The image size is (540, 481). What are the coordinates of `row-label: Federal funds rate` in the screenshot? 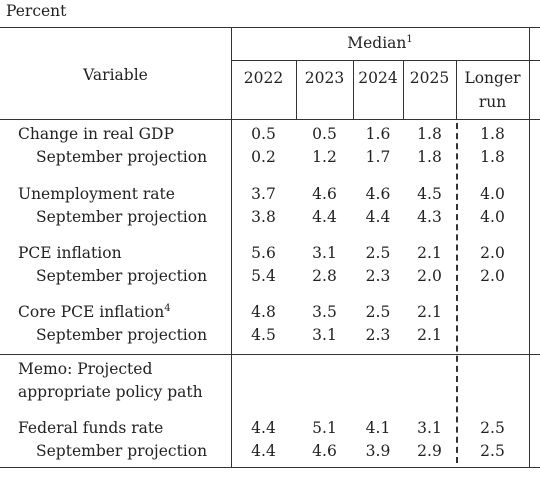 It's located at (91, 428).